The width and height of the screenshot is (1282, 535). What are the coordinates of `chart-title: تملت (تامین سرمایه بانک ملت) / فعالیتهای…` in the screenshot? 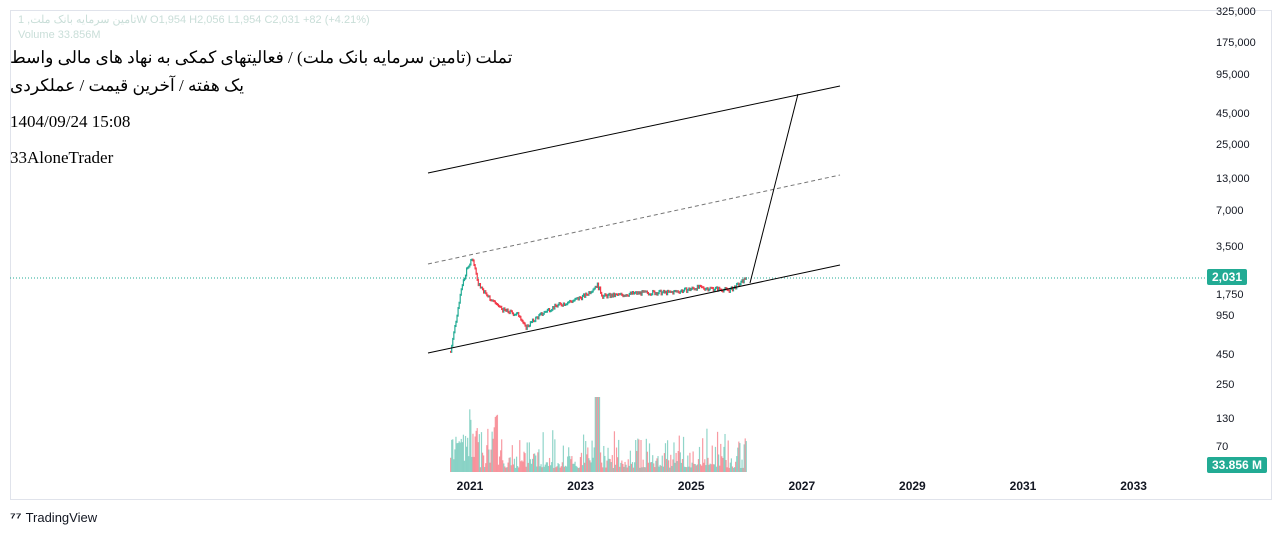 It's located at (261, 57).